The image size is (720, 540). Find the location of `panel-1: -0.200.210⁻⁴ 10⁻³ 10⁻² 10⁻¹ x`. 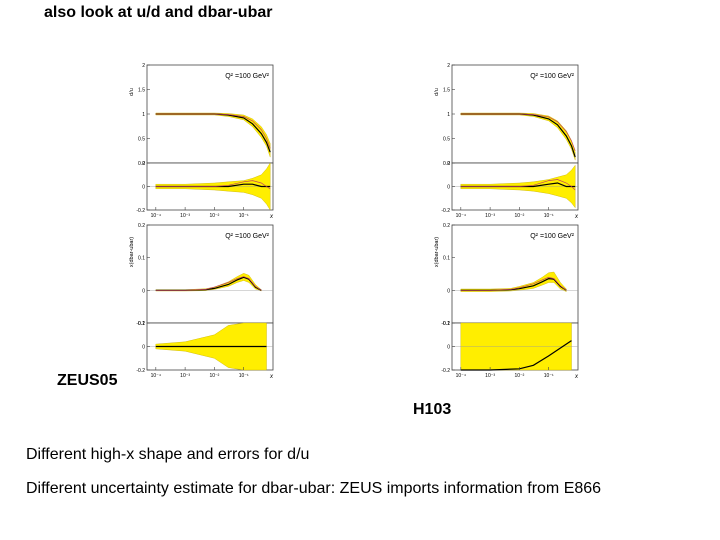

panel-1: -0.200.210⁻⁴ 10⁻³ 10⁻² 10⁻¹ x is located at coordinates (205, 190).